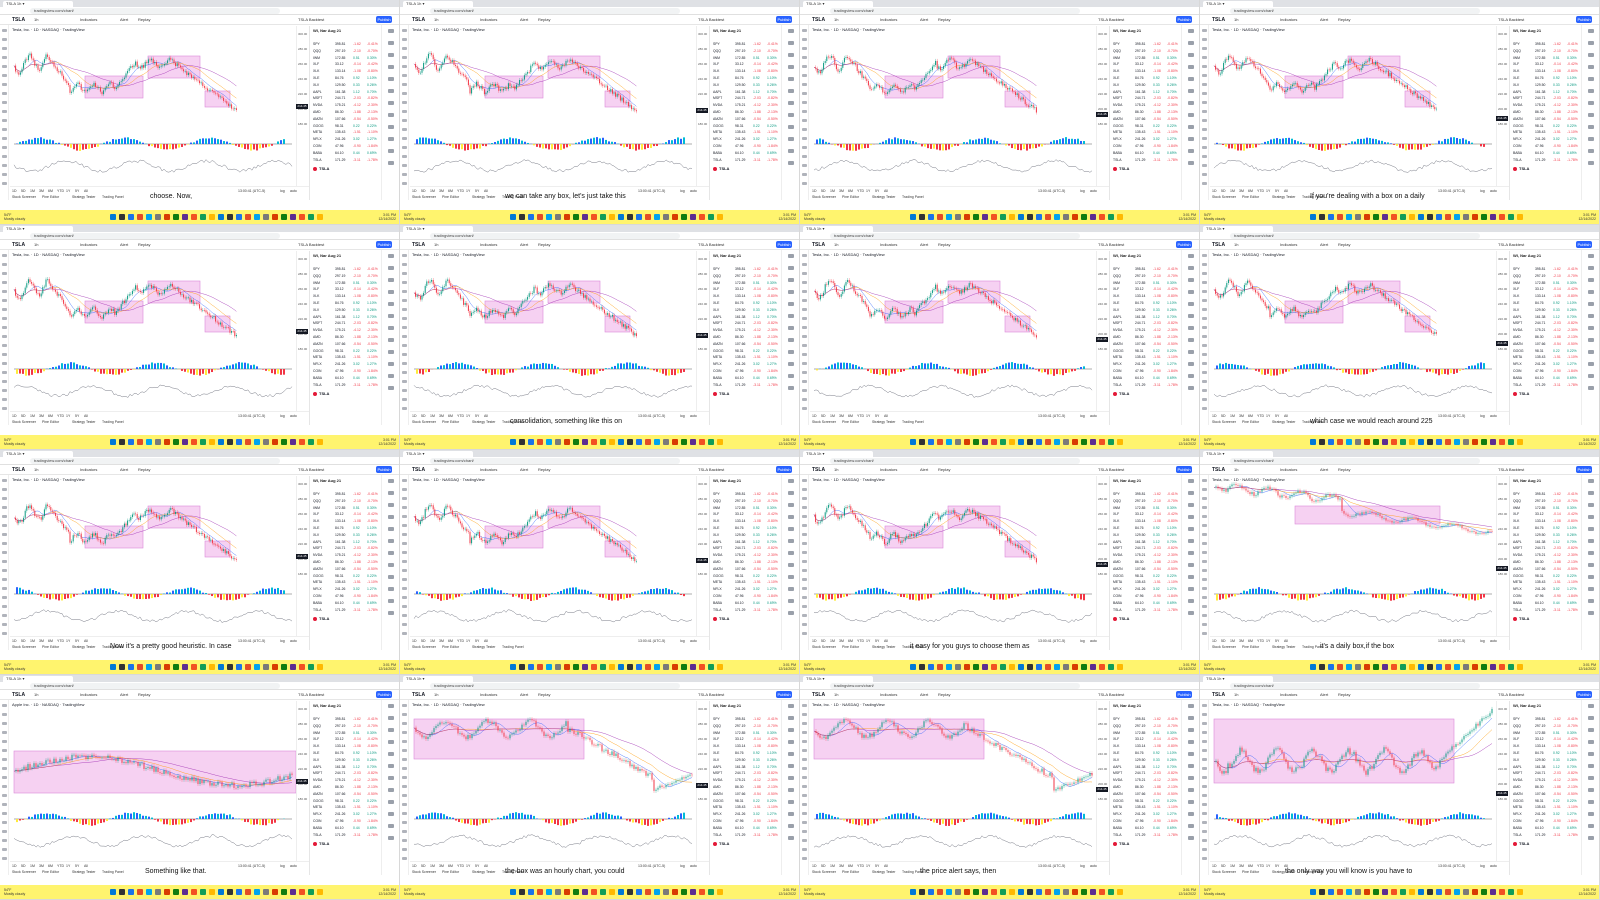  I want to click on replay-button: Replay, so click(544, 244).